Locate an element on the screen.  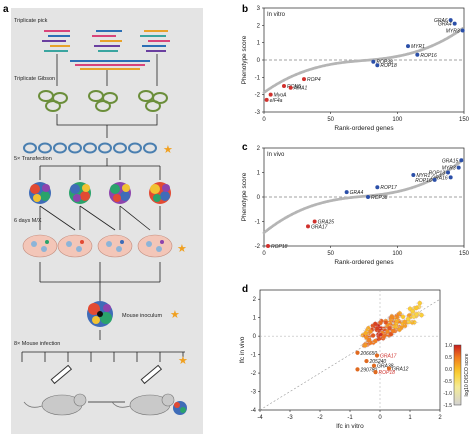
gene-label: ROP4 is located at coordinates (314, 80).